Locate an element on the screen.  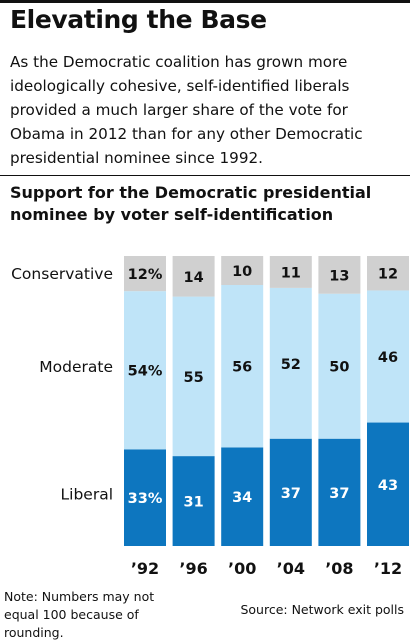
data-label-moderate: 56 is located at coordinates (242, 368).